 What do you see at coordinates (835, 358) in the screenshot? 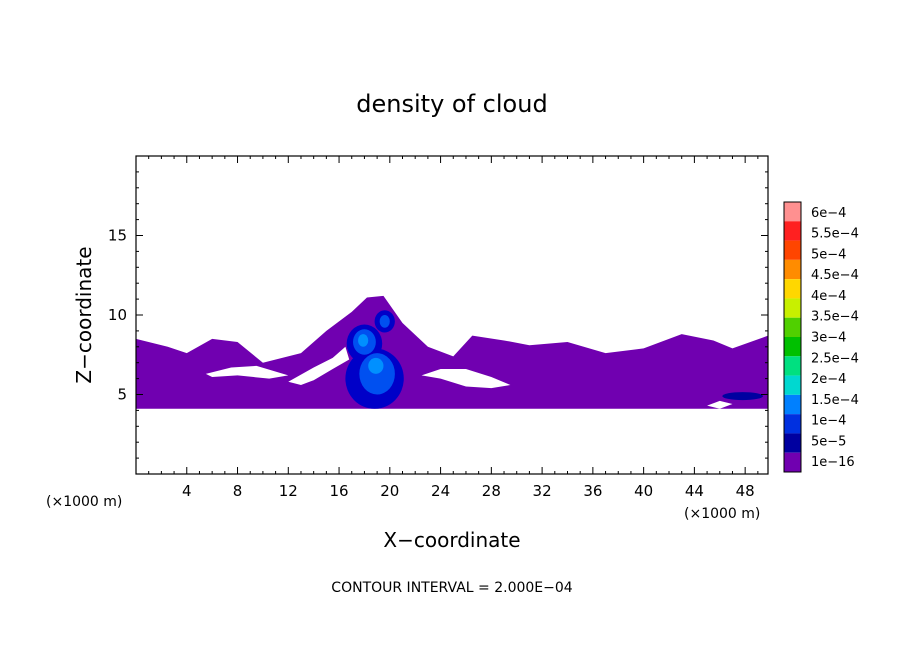
I see `colorbar-label: 2.5e−4` at bounding box center [835, 358].